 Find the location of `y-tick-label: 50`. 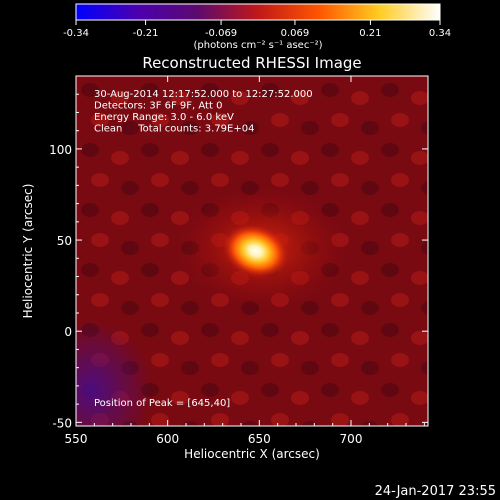

y-tick-label: 50 is located at coordinates (64, 241).